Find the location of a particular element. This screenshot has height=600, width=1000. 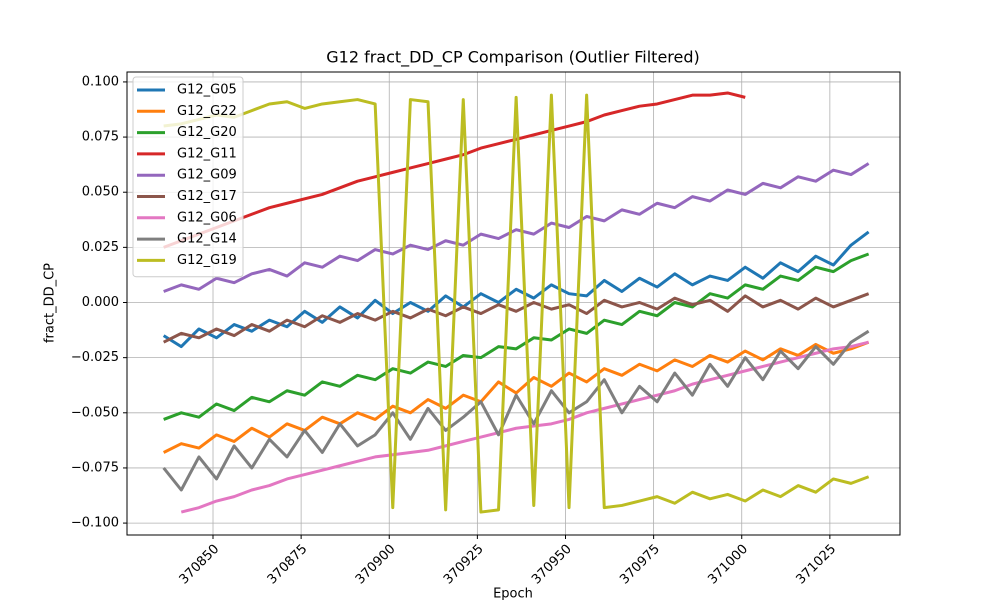

legend-label: G12_G09 is located at coordinates (207, 175).